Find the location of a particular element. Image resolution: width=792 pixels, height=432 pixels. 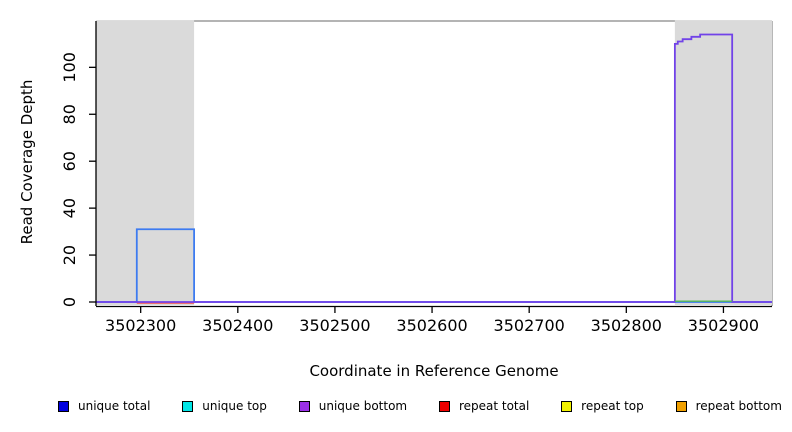

y-tick-label: 100 is located at coordinates (69, 67).